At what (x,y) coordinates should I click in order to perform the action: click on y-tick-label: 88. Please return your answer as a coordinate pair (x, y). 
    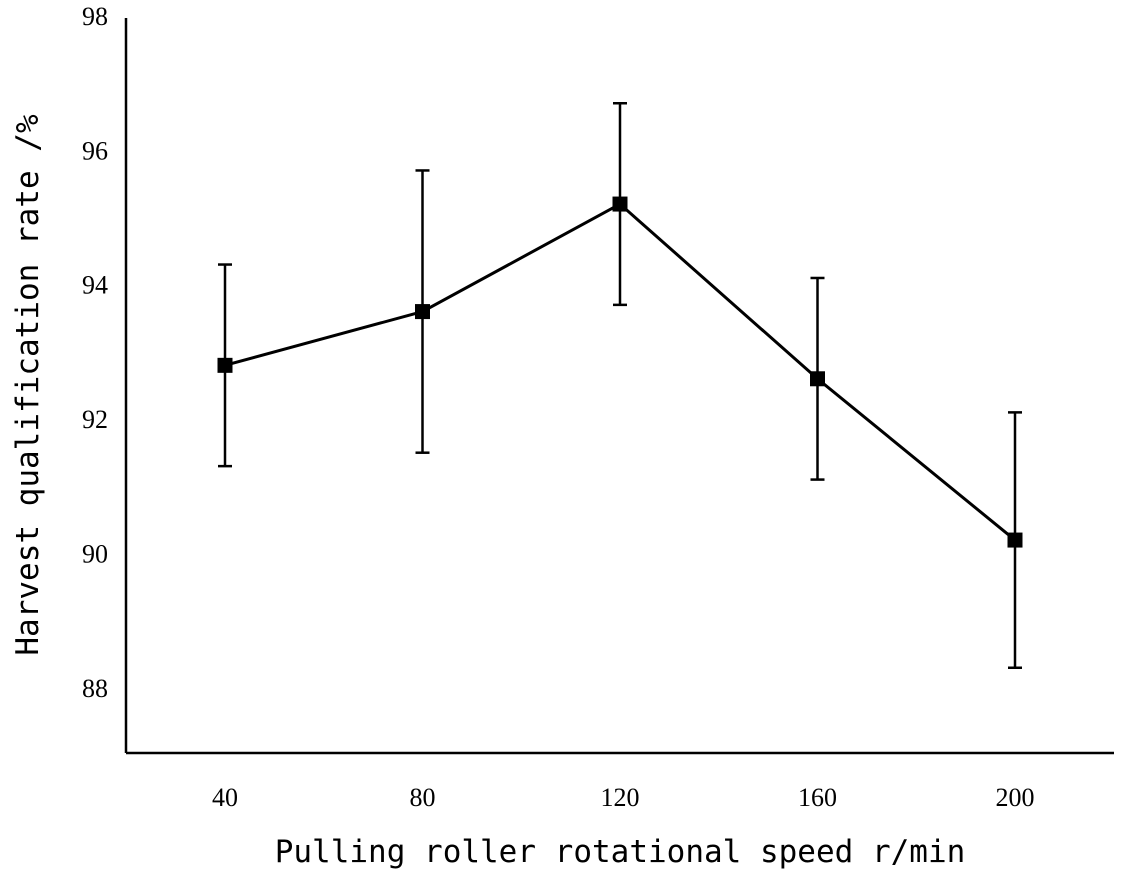
    Looking at the image, I should click on (95, 688).